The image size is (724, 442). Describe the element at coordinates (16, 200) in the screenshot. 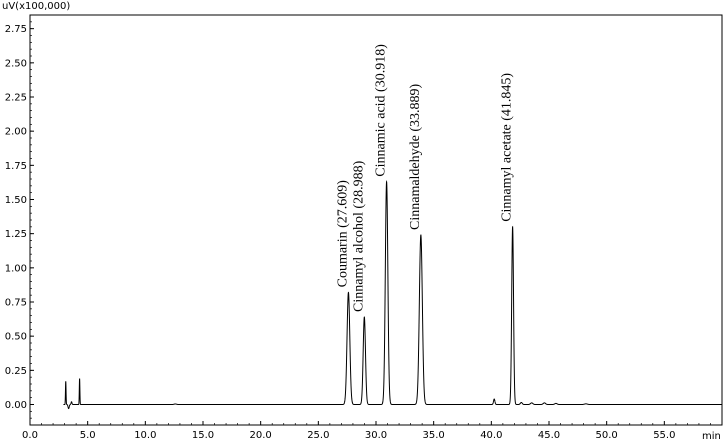

I see `y-tick-label: 1.50` at that location.